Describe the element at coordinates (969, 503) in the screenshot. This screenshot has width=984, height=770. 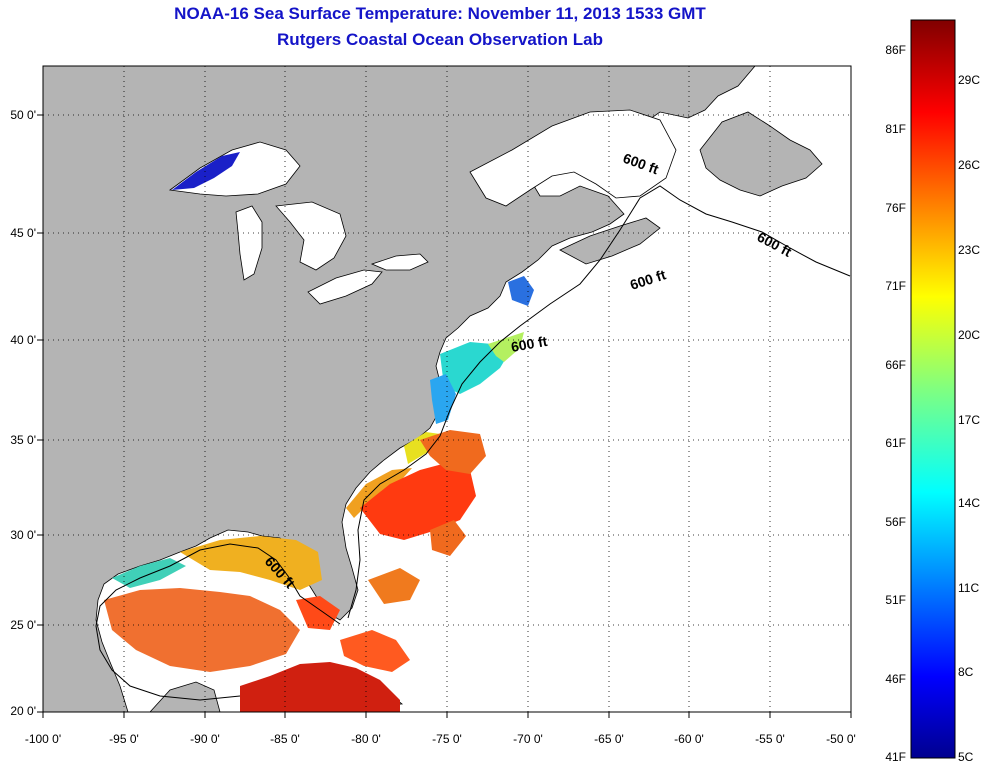
I see `colorbar-label-c: 14C` at that location.